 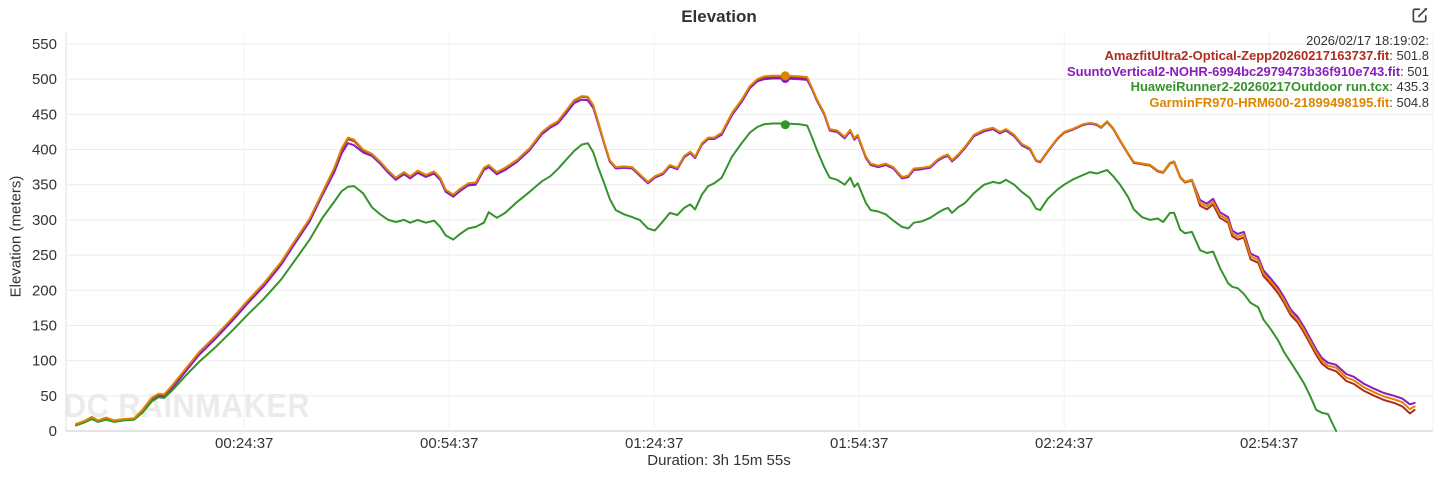 What do you see at coordinates (1260, 87) in the screenshot?
I see `legend-entry-name: HuaweiRunner2-20260217Outdoor run.tcx` at bounding box center [1260, 87].